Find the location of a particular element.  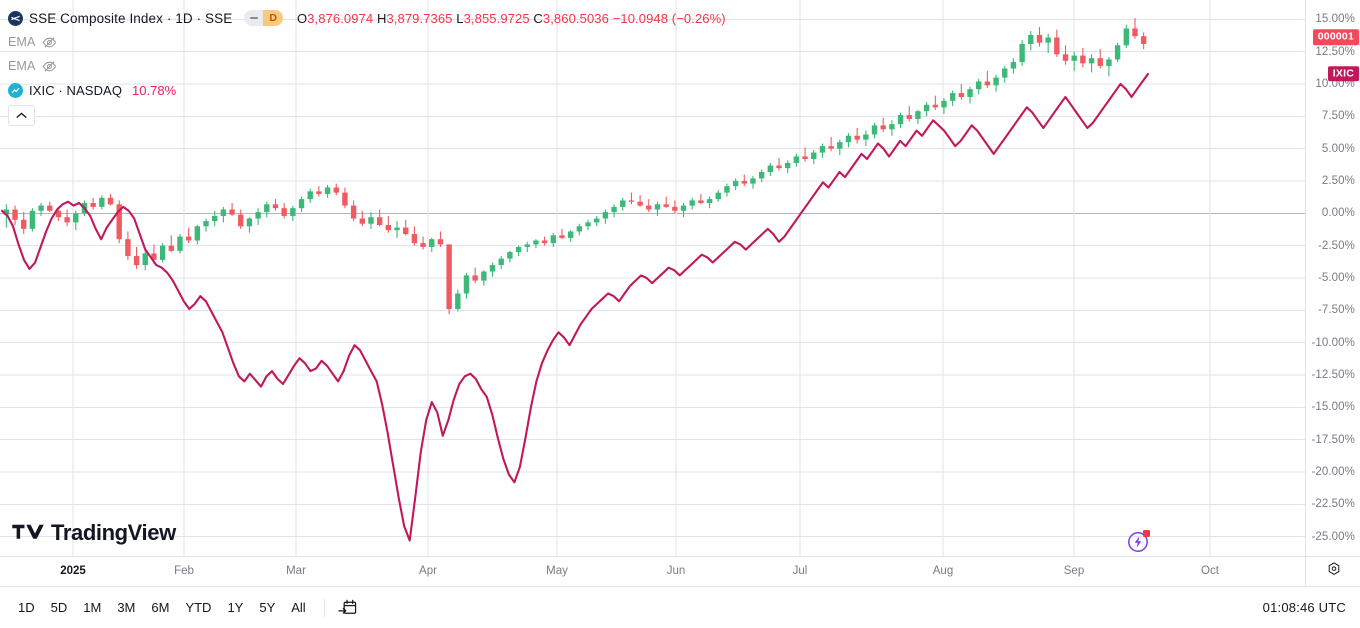

timeframe-button-all: All is located at coordinates (298, 607).